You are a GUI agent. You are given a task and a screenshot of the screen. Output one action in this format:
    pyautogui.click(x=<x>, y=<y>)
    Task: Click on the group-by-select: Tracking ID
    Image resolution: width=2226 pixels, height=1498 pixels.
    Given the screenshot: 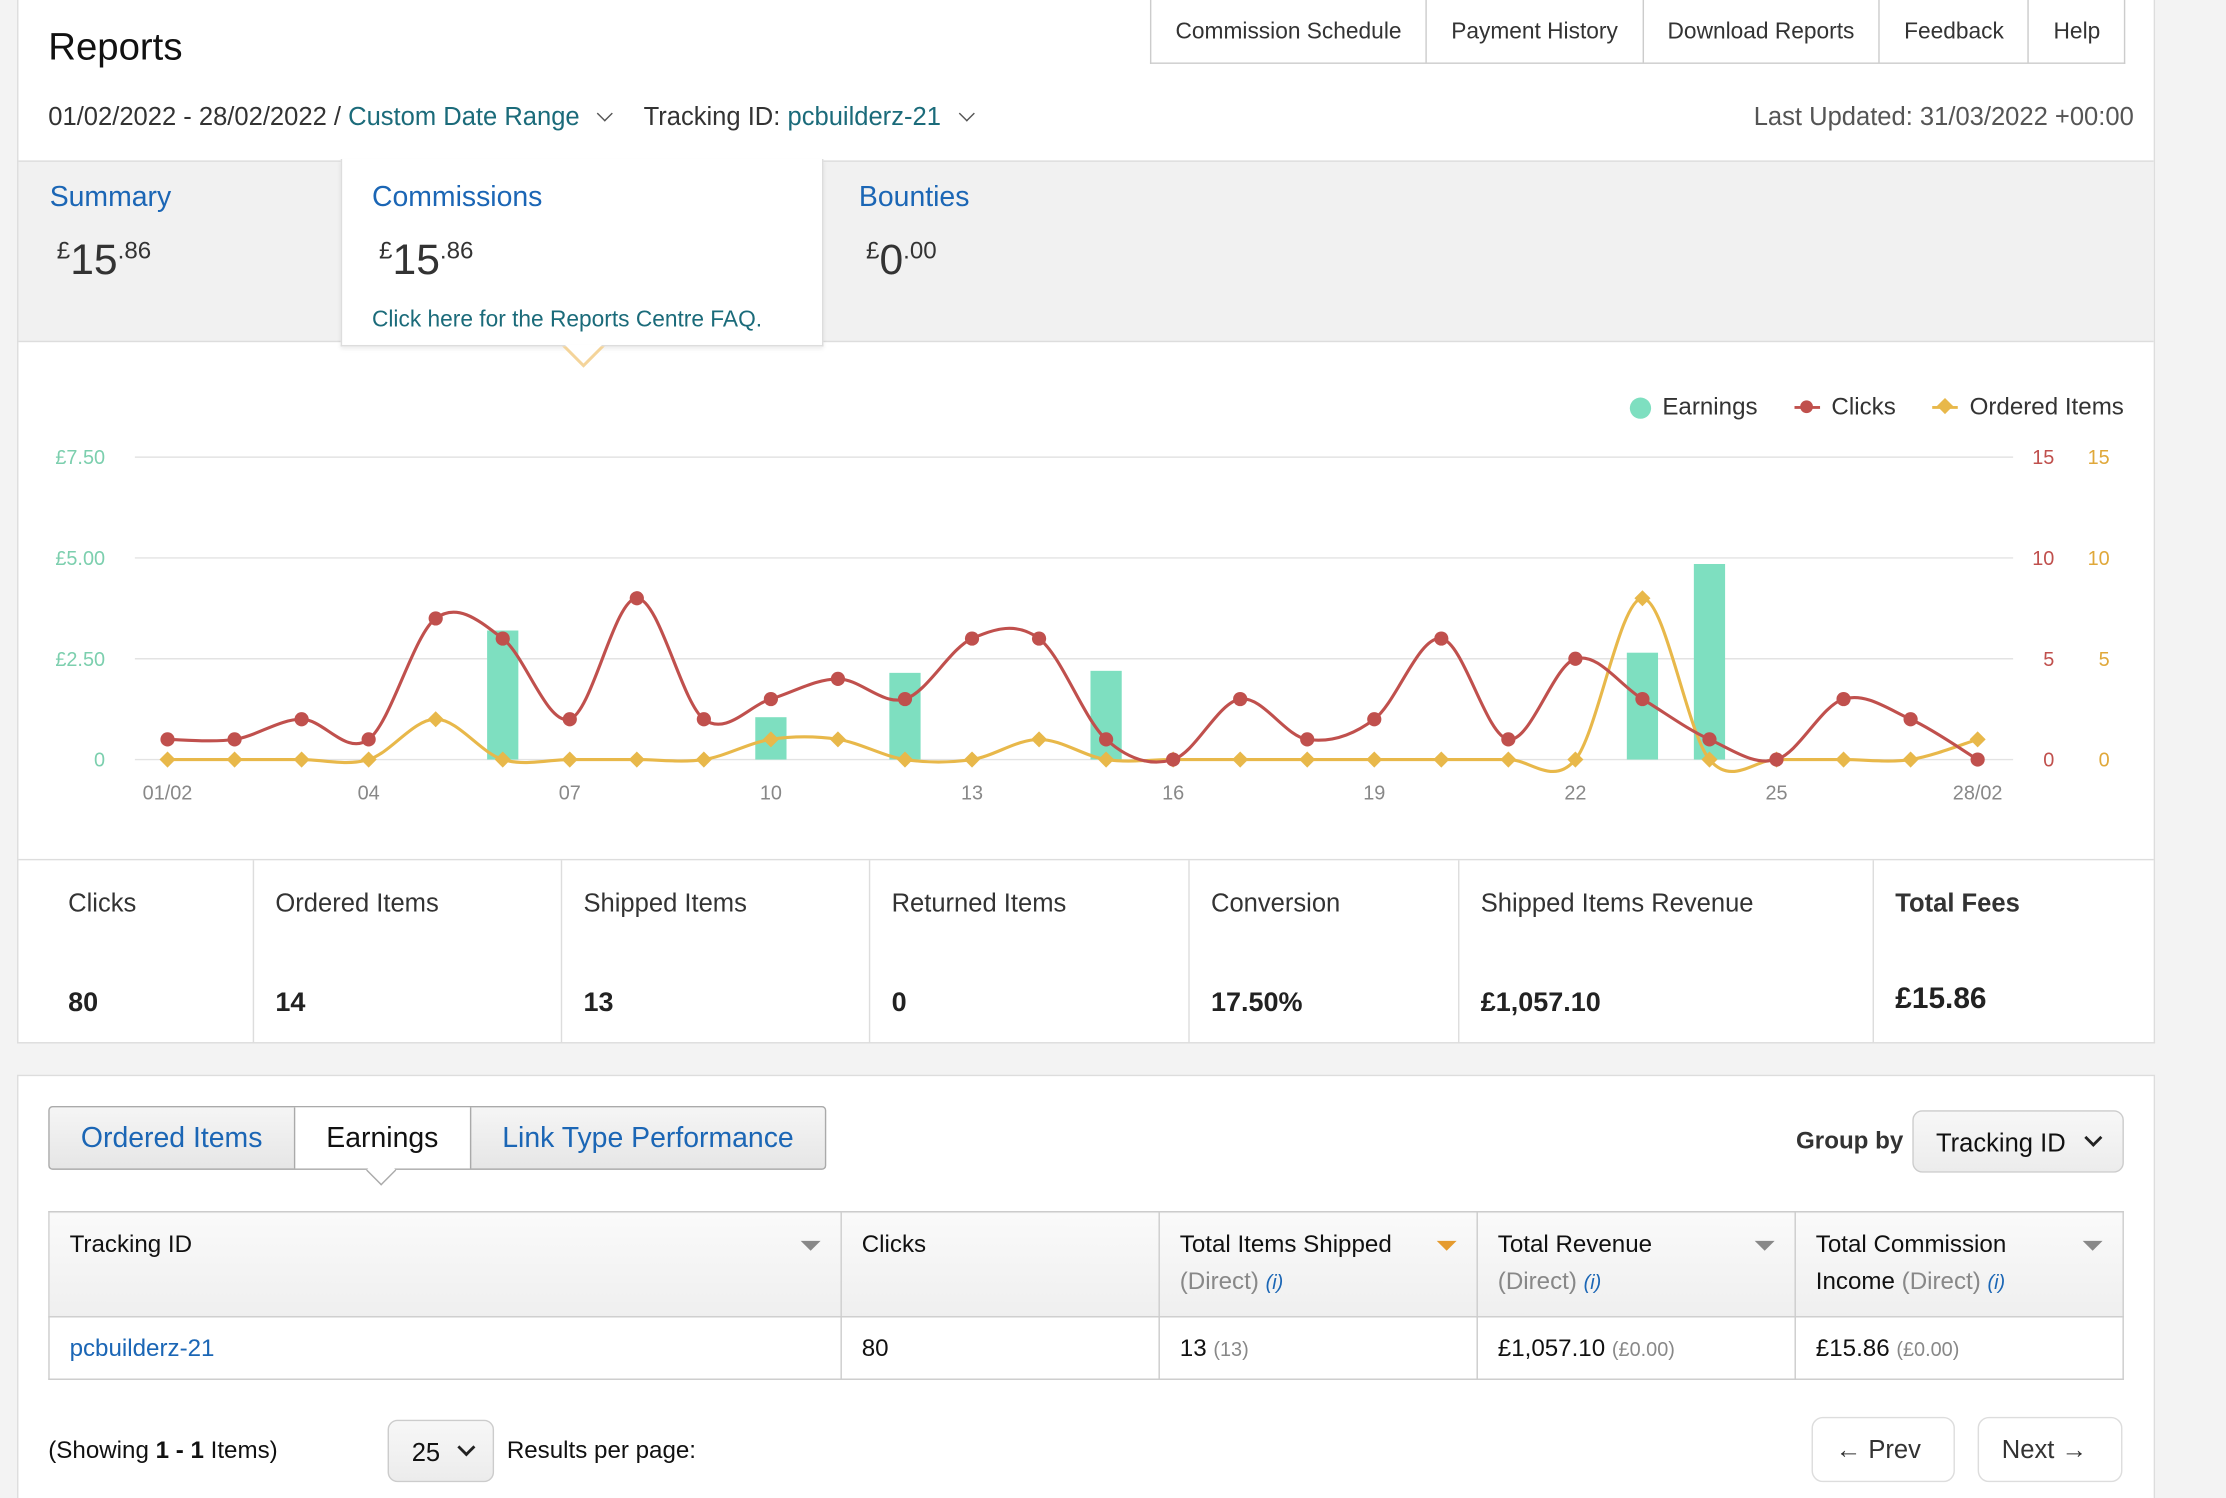 What is the action you would take?
    pyautogui.click(x=2017, y=1141)
    